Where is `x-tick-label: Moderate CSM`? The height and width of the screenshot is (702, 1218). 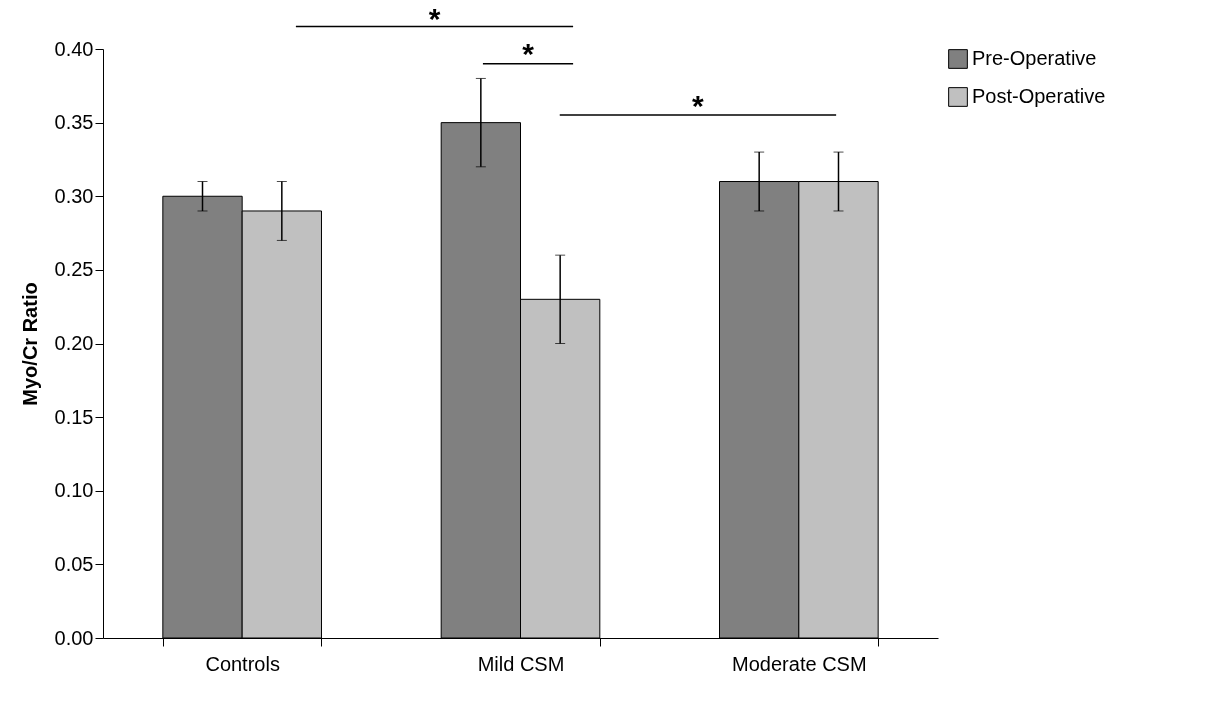 x-tick-label: Moderate CSM is located at coordinates (799, 663).